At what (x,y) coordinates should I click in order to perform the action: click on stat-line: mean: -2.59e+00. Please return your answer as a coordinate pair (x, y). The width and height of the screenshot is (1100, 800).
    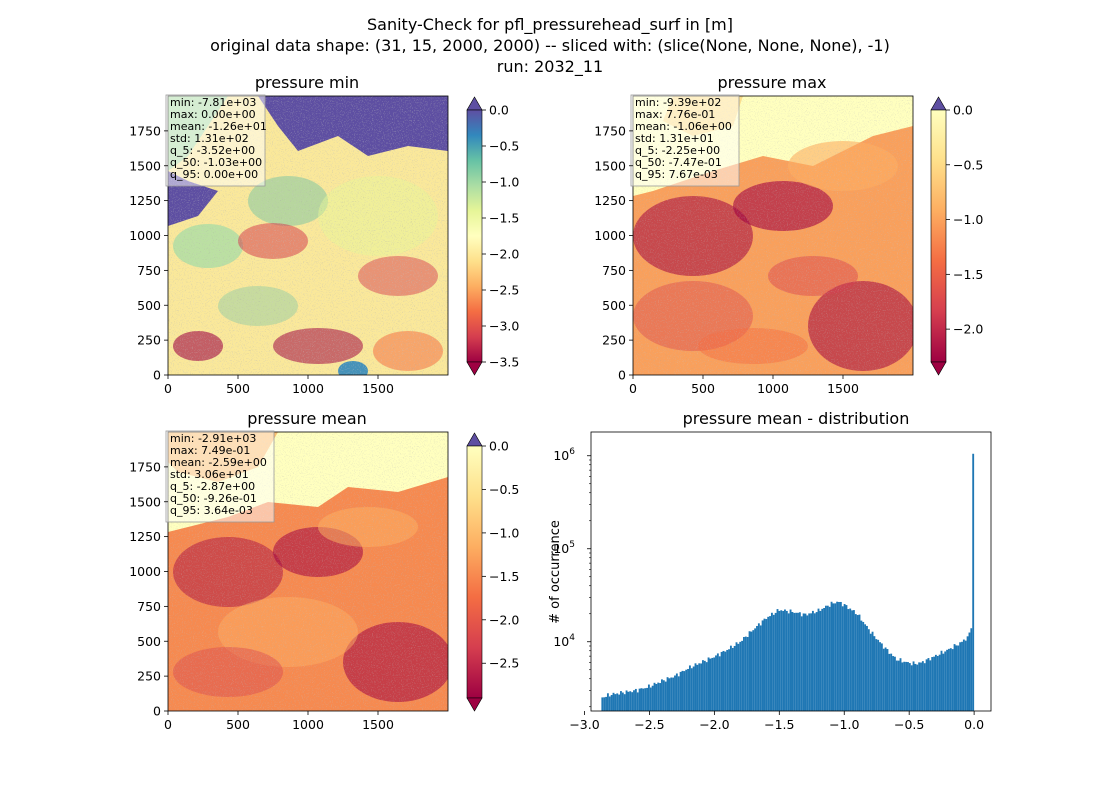
    Looking at the image, I should click on (218, 462).